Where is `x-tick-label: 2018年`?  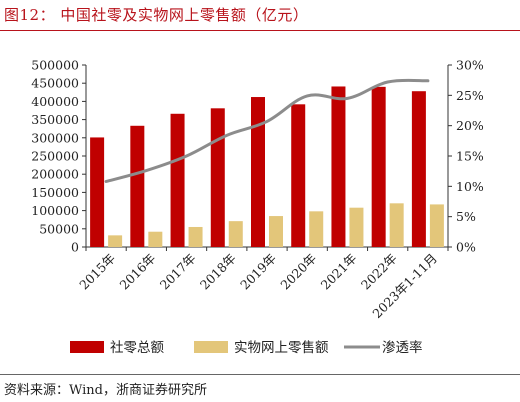 x-tick-label: 2018年 is located at coordinates (218, 272).